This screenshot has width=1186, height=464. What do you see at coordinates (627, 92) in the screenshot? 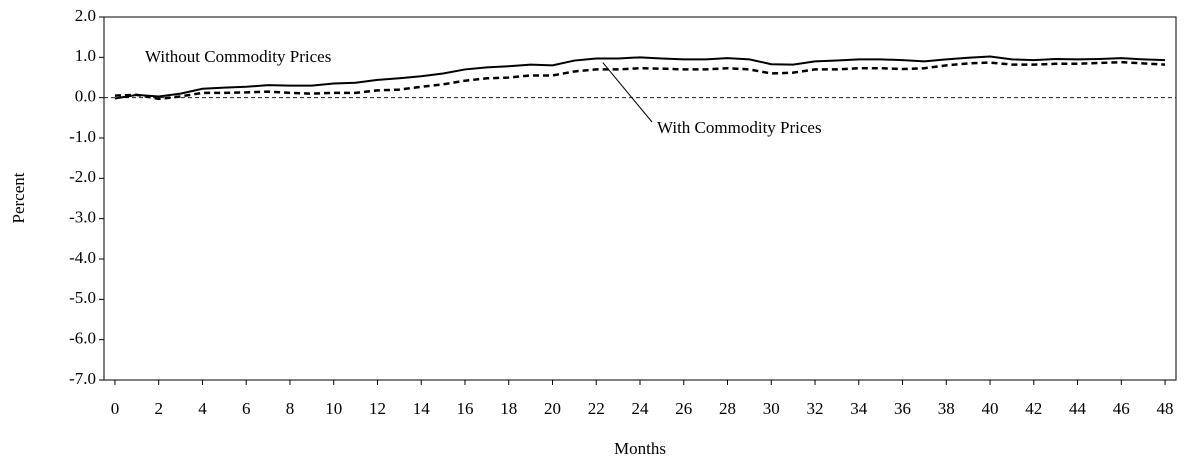
I see `label-pointer` at bounding box center [627, 92].